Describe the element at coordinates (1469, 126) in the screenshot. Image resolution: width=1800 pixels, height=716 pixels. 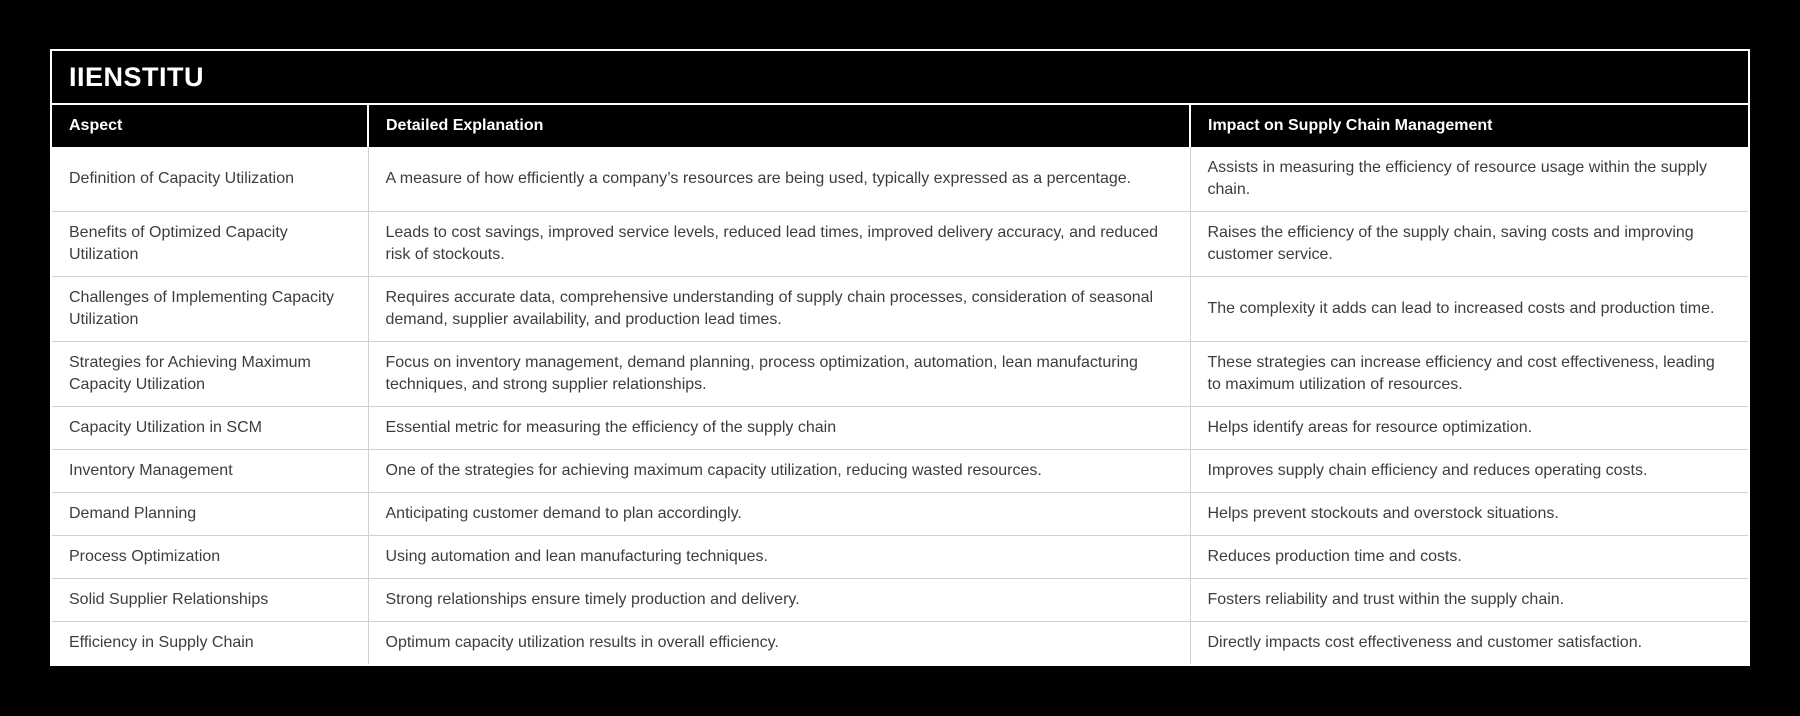
I see `column-header-impact: Impact on Supply Chain Management` at that location.